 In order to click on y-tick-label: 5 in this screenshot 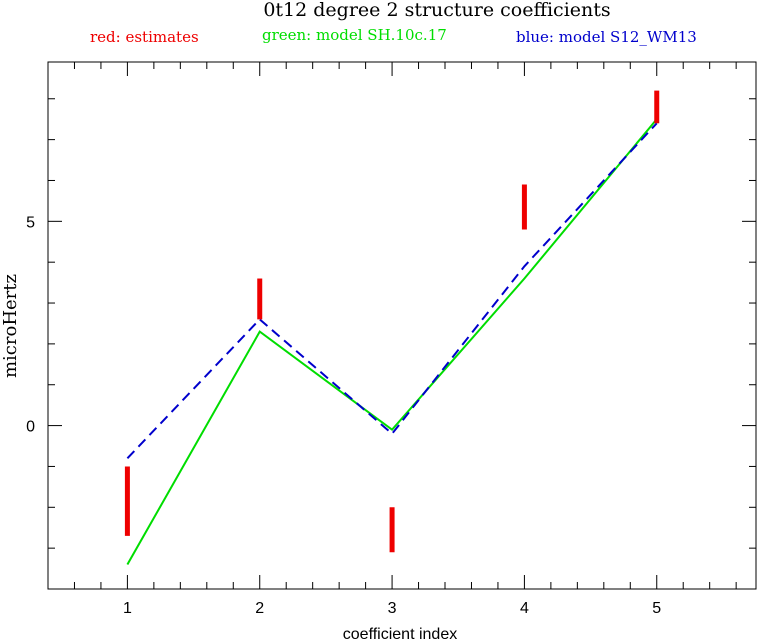, I will do `click(30, 222)`.